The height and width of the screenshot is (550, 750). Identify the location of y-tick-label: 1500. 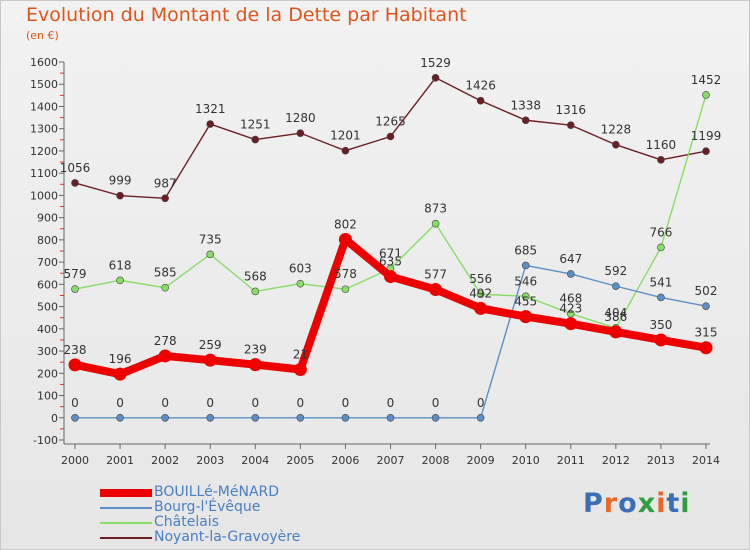
(44, 84).